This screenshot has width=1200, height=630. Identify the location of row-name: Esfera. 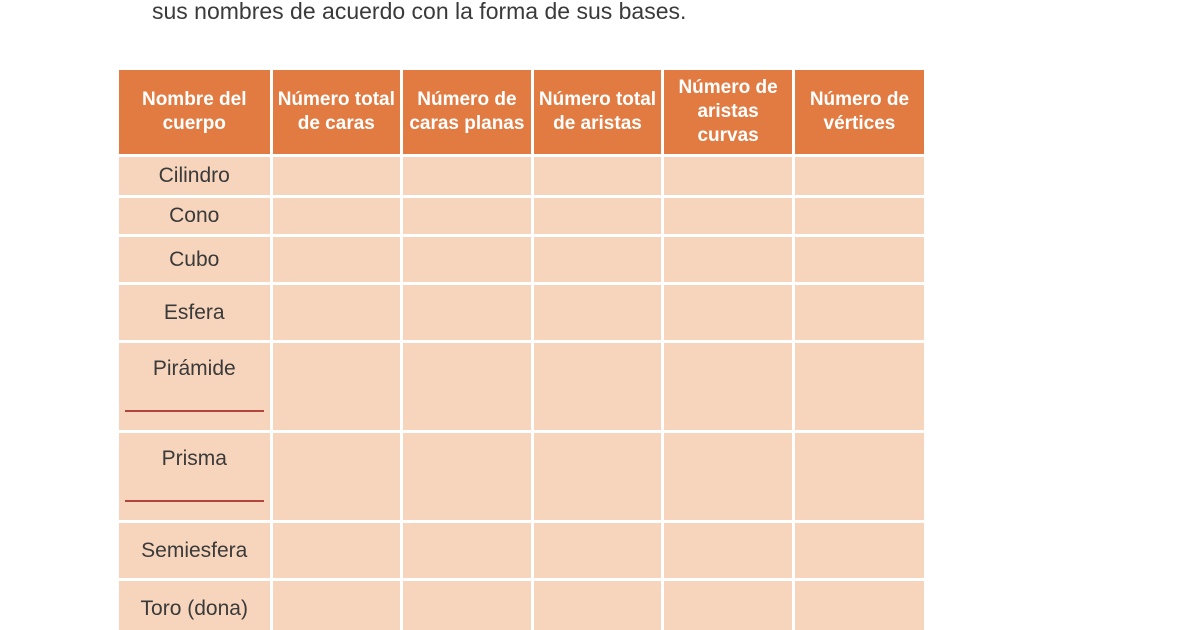
(196, 313).